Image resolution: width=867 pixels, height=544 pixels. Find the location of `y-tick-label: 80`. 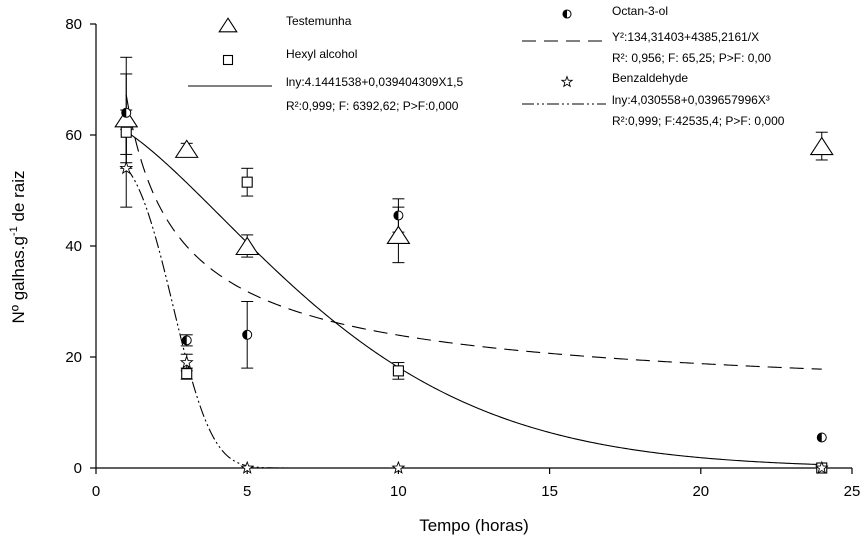

y-tick-label: 80 is located at coordinates (73, 24).